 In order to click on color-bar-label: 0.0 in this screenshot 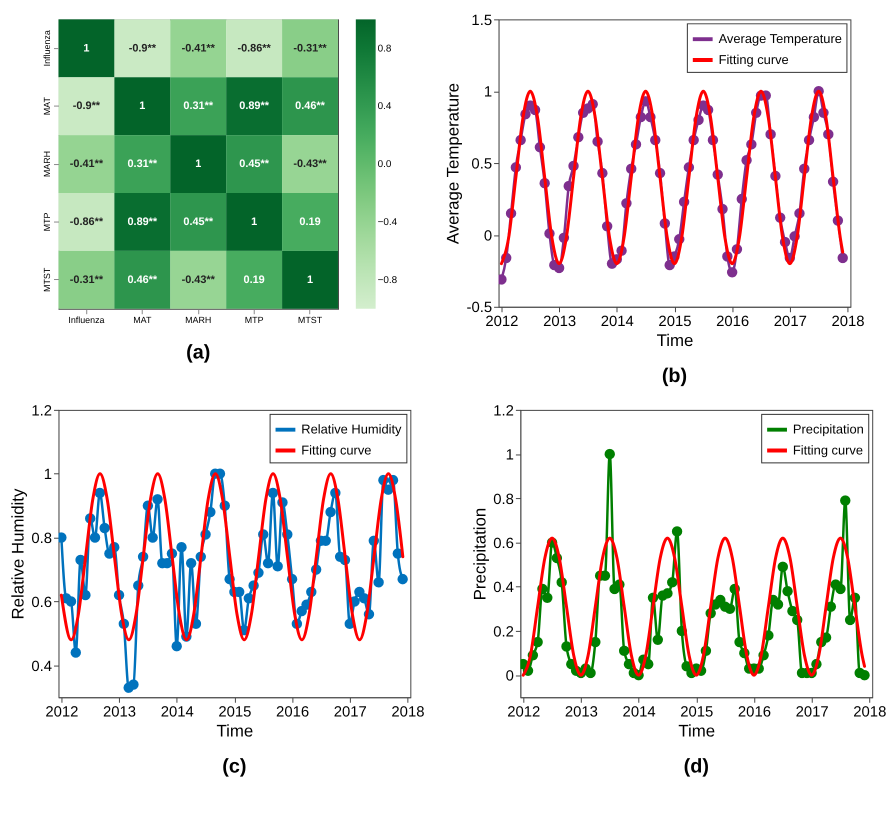, I will do `click(385, 164)`.